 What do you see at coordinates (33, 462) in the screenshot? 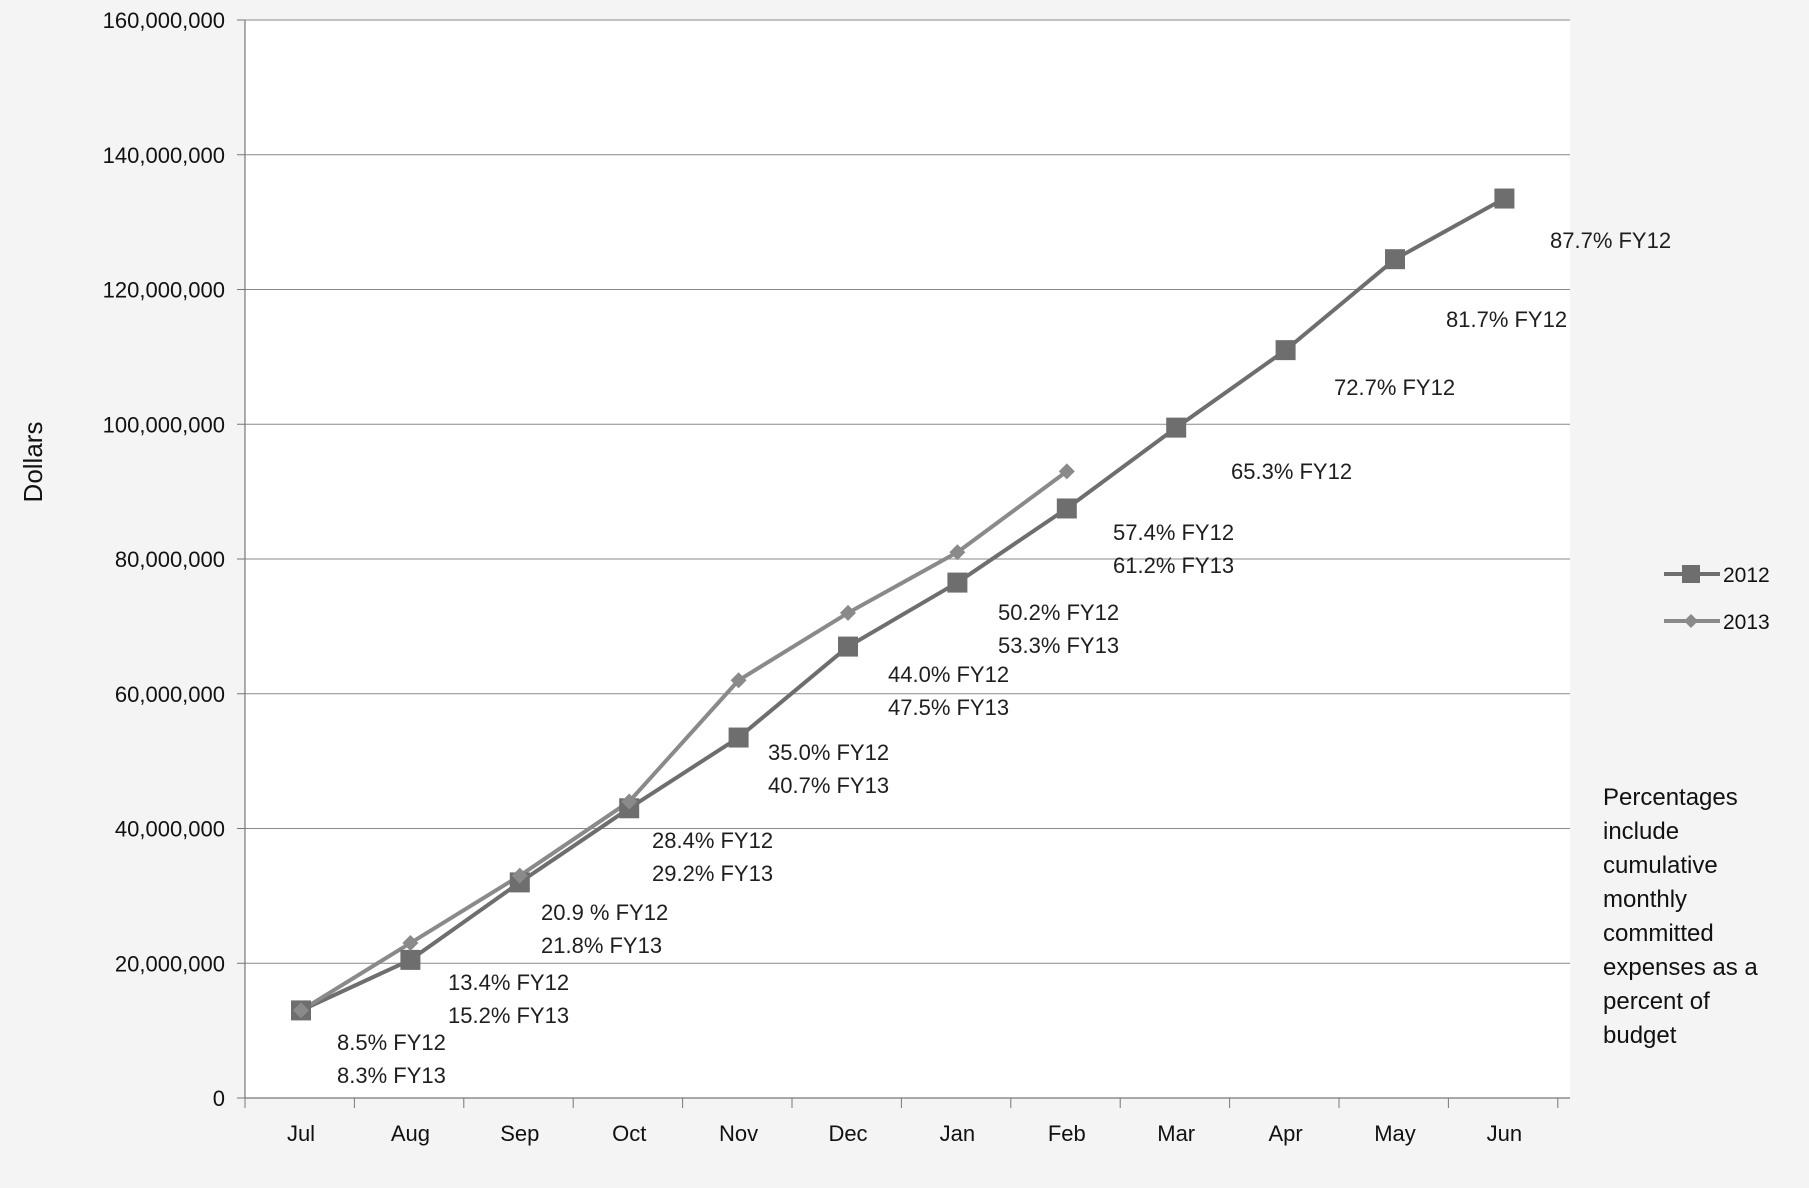
I see `y-axis-label: Dollars` at bounding box center [33, 462].